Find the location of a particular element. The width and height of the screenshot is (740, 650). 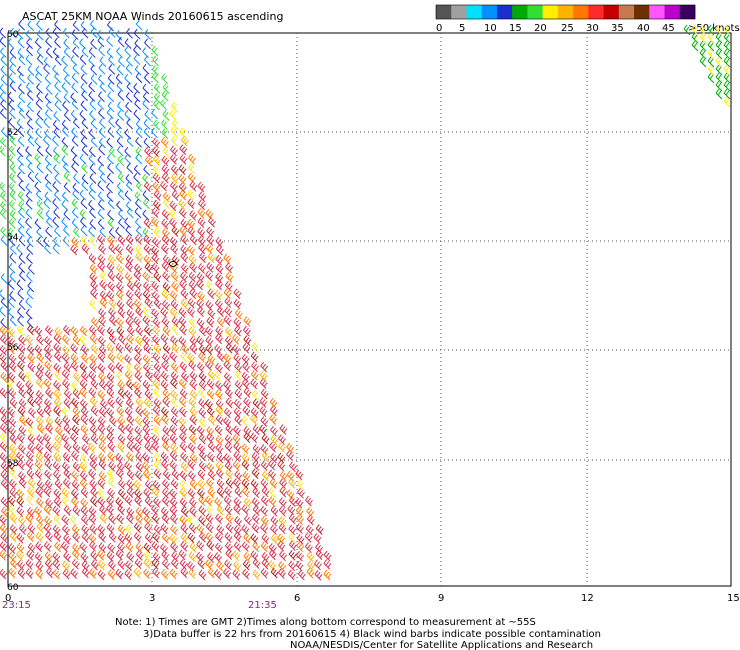

legend-tick-label: 35 is located at coordinates (617, 28).